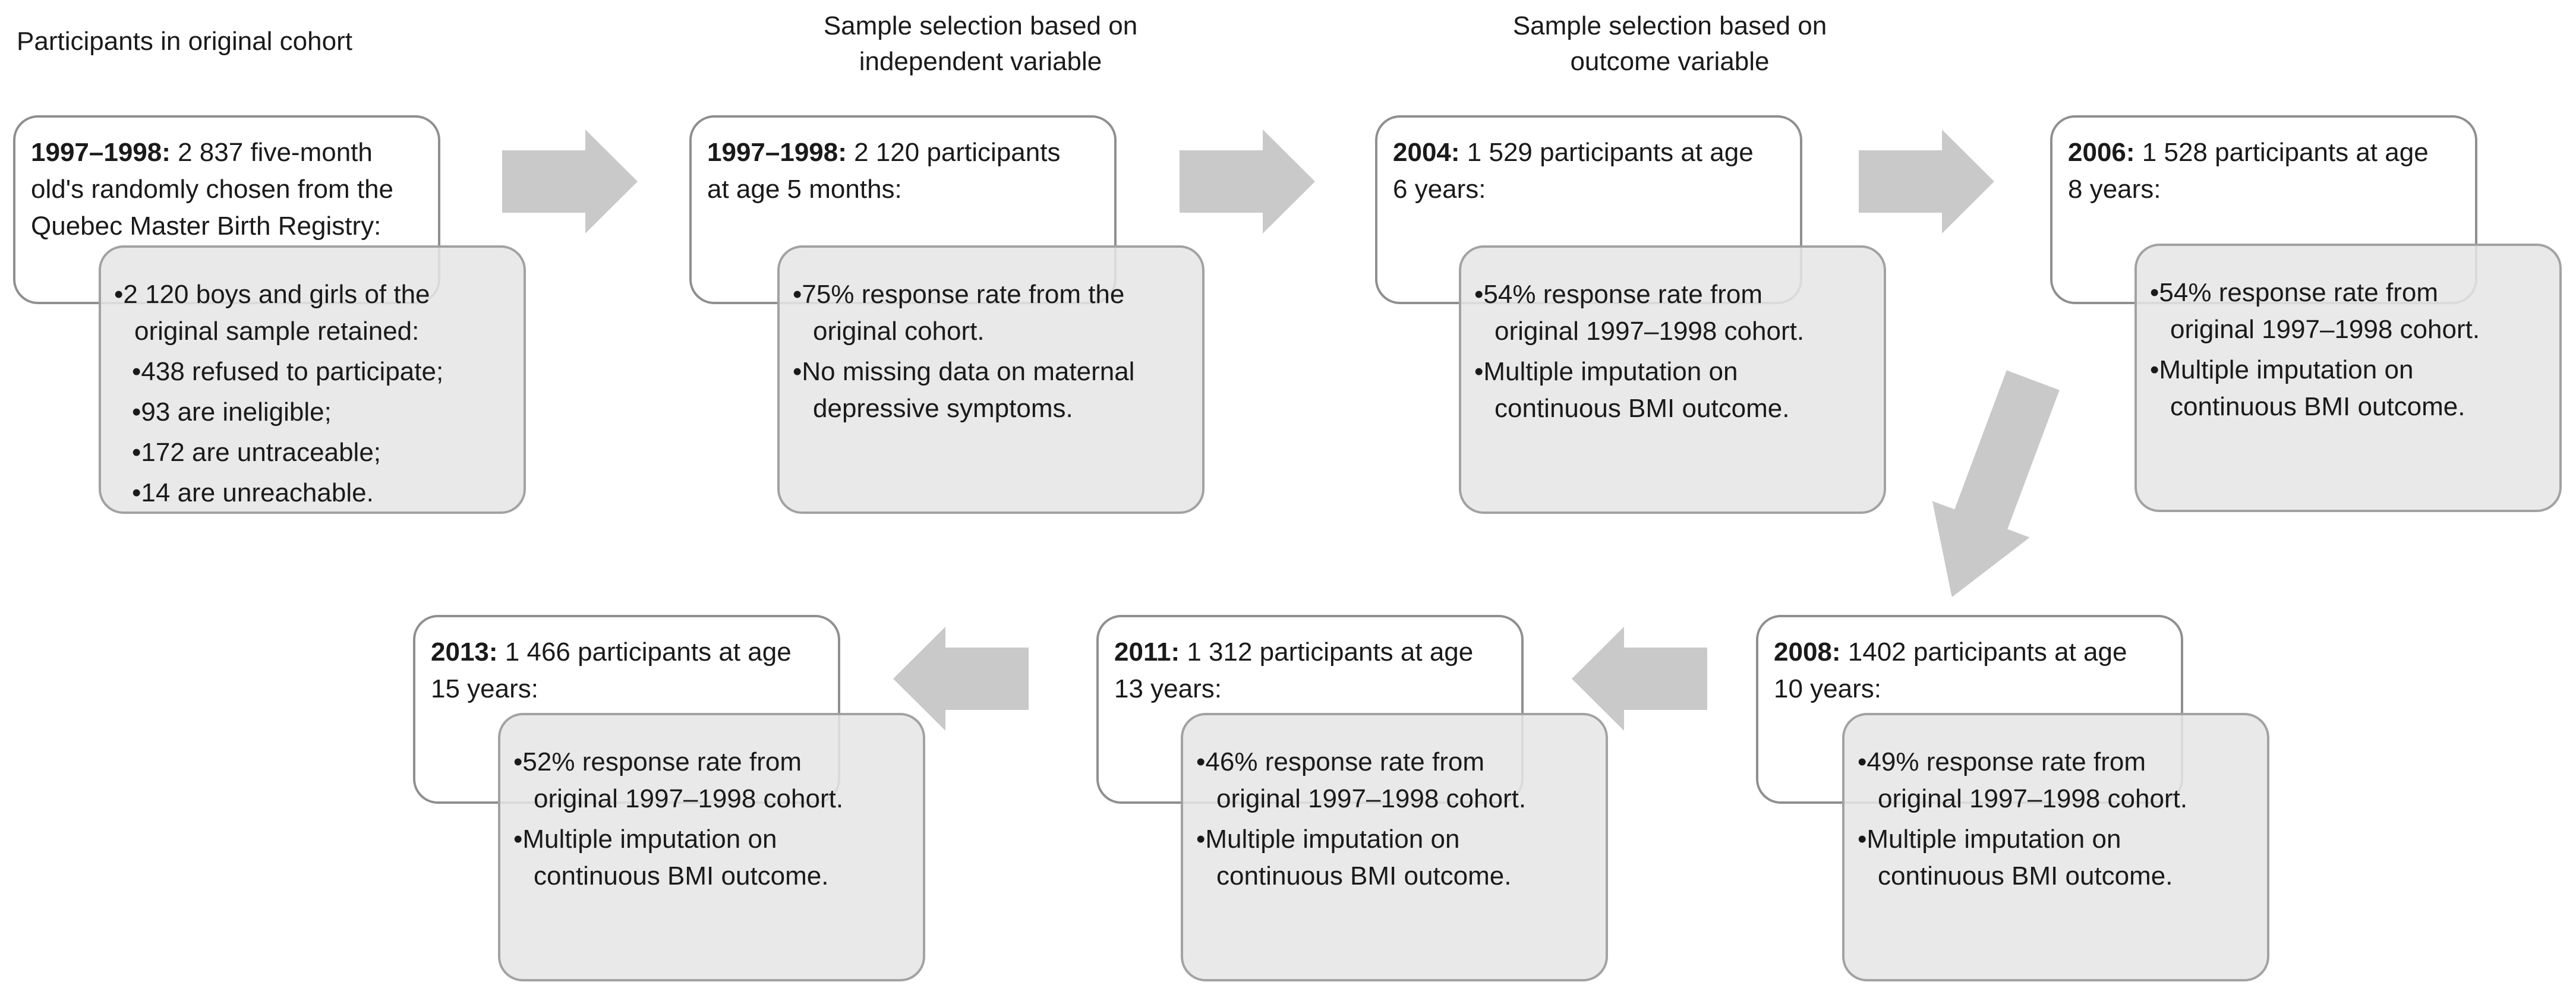 The width and height of the screenshot is (2576, 1004). Describe the element at coordinates (1294, 670) in the screenshot. I see `stage-description: 1 312 participants at age 13 years:` at that location.